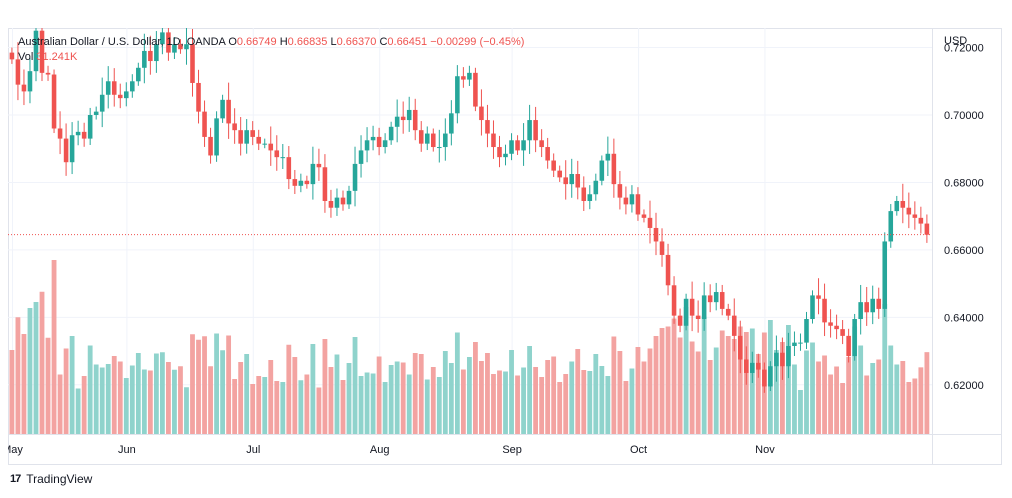 Image resolution: width=1012 pixels, height=498 pixels. I want to click on volume-value: 31.241K, so click(57, 57).